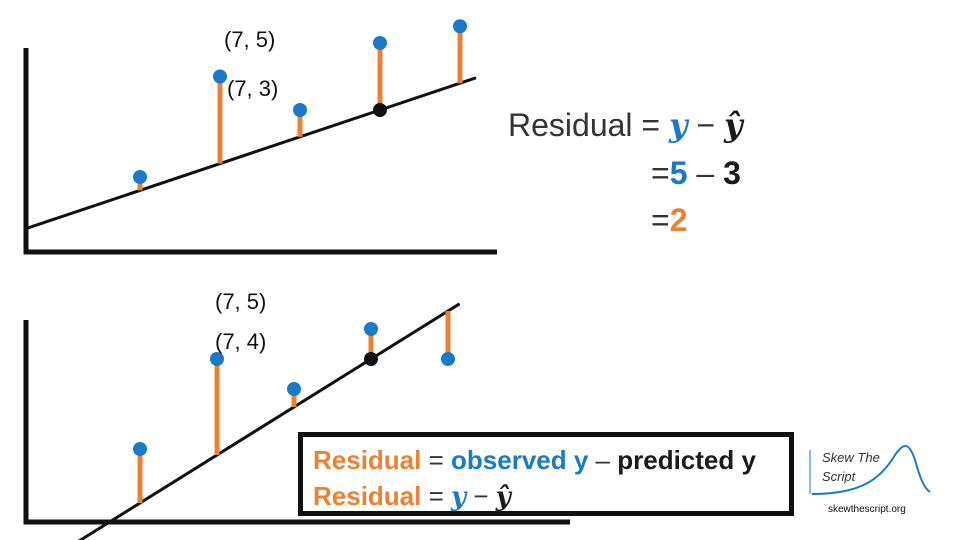 This screenshot has height=540, width=960. Describe the element at coordinates (851, 457) in the screenshot. I see `logo-text-line1: Skew The` at that location.